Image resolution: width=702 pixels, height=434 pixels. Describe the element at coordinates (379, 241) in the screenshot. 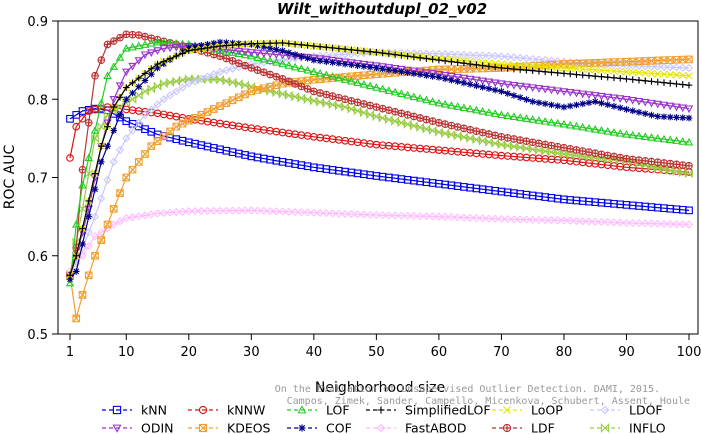

I see `series-fastabod` at that location.